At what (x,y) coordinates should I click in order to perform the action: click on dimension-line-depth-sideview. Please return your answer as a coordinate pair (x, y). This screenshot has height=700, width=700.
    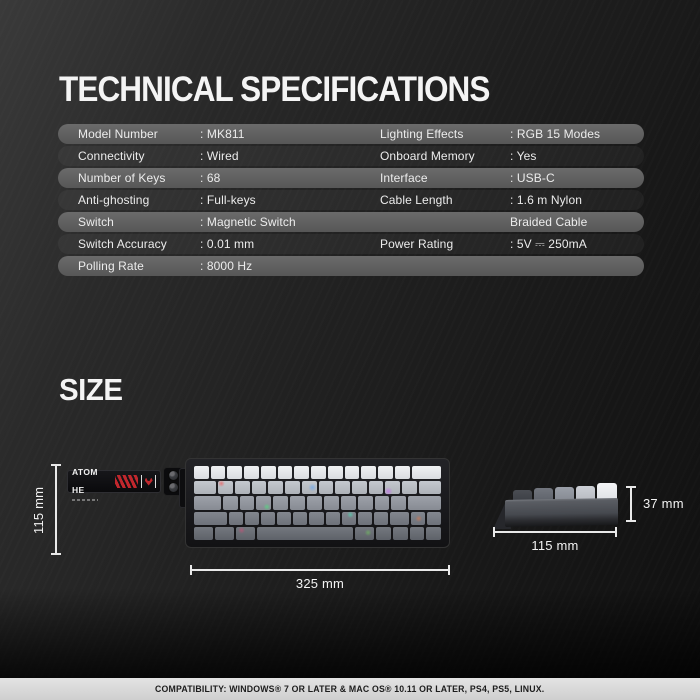
    Looking at the image, I should click on (555, 532).